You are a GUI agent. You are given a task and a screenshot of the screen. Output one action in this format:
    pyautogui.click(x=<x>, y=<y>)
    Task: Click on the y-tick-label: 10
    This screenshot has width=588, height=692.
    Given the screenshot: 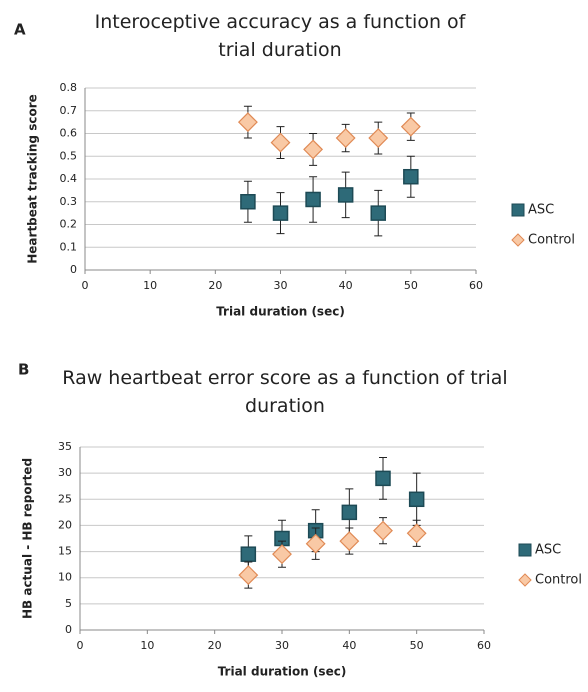 What is the action you would take?
    pyautogui.click(x=65, y=577)
    